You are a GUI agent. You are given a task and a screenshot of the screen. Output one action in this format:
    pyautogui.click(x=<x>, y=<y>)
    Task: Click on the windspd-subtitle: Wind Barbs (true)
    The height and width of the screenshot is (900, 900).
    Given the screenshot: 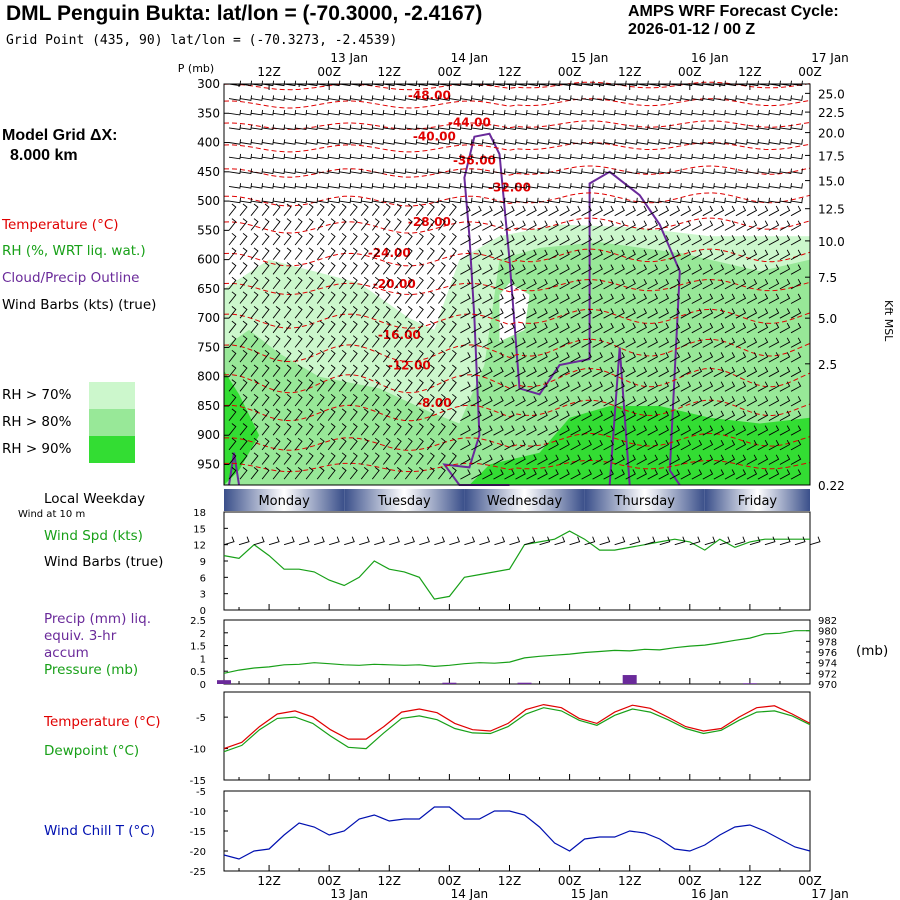 What is the action you would take?
    pyautogui.click(x=104, y=562)
    